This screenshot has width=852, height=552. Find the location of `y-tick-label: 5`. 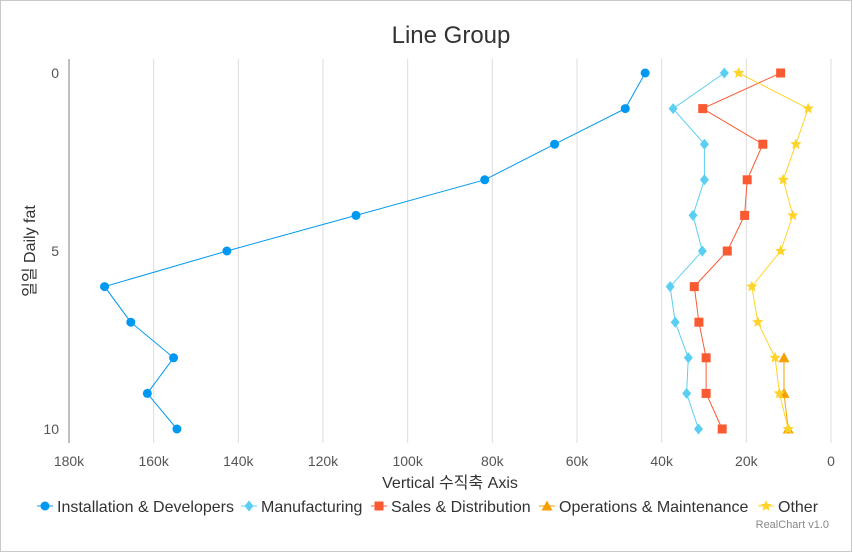

y-tick-label: 5 is located at coordinates (55, 251).